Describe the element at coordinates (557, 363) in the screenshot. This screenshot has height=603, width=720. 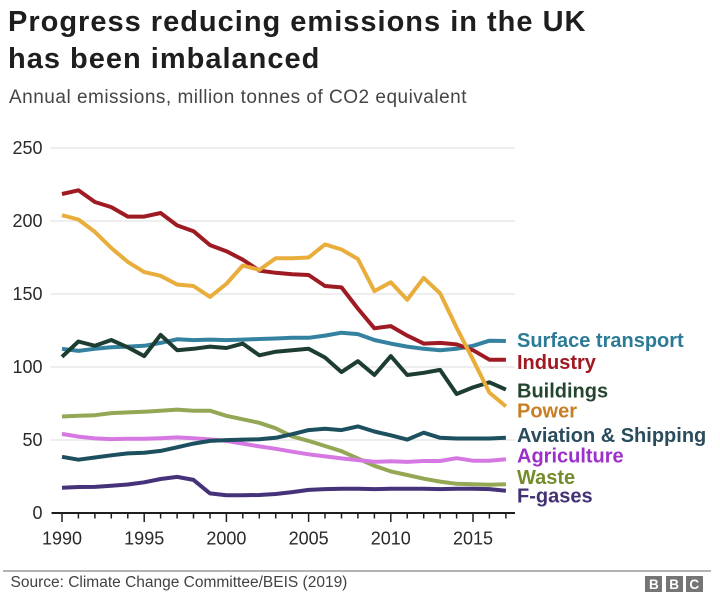
I see `svg-text: Industry` at that location.